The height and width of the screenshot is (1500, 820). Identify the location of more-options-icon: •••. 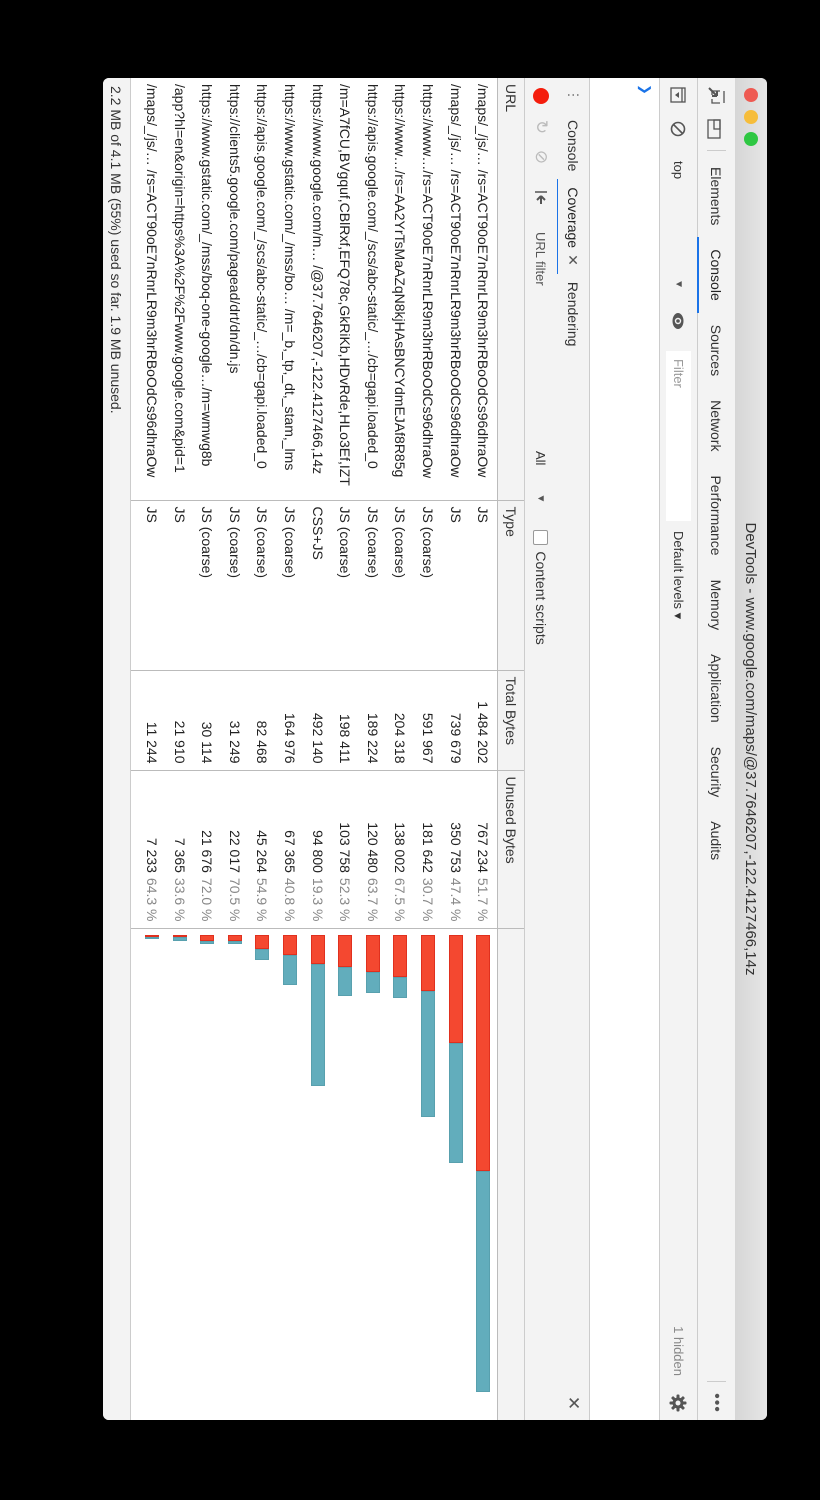
(717, 1403).